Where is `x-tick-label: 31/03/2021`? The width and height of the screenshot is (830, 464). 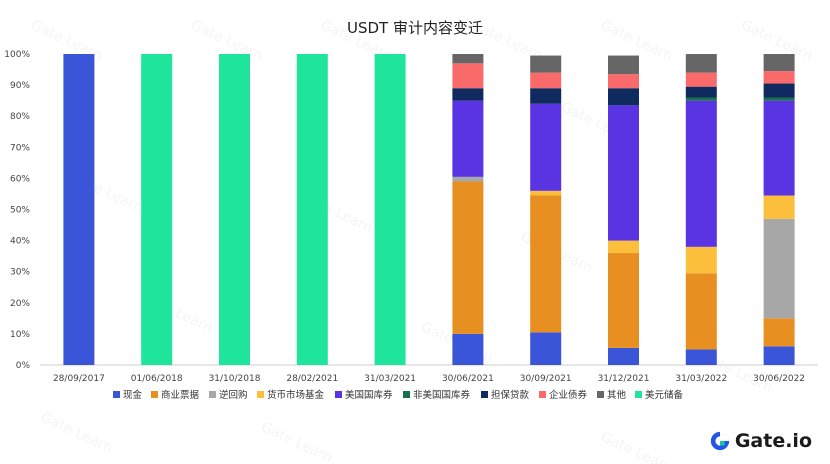
x-tick-label: 31/03/2021 is located at coordinates (390, 379).